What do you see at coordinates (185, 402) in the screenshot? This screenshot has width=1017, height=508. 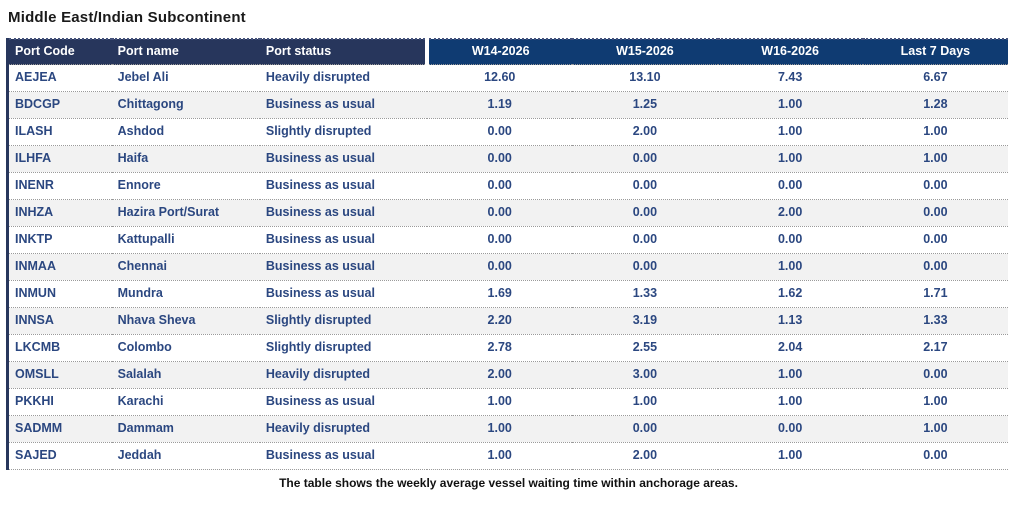 I see `port-name-cell: Karachi` at bounding box center [185, 402].